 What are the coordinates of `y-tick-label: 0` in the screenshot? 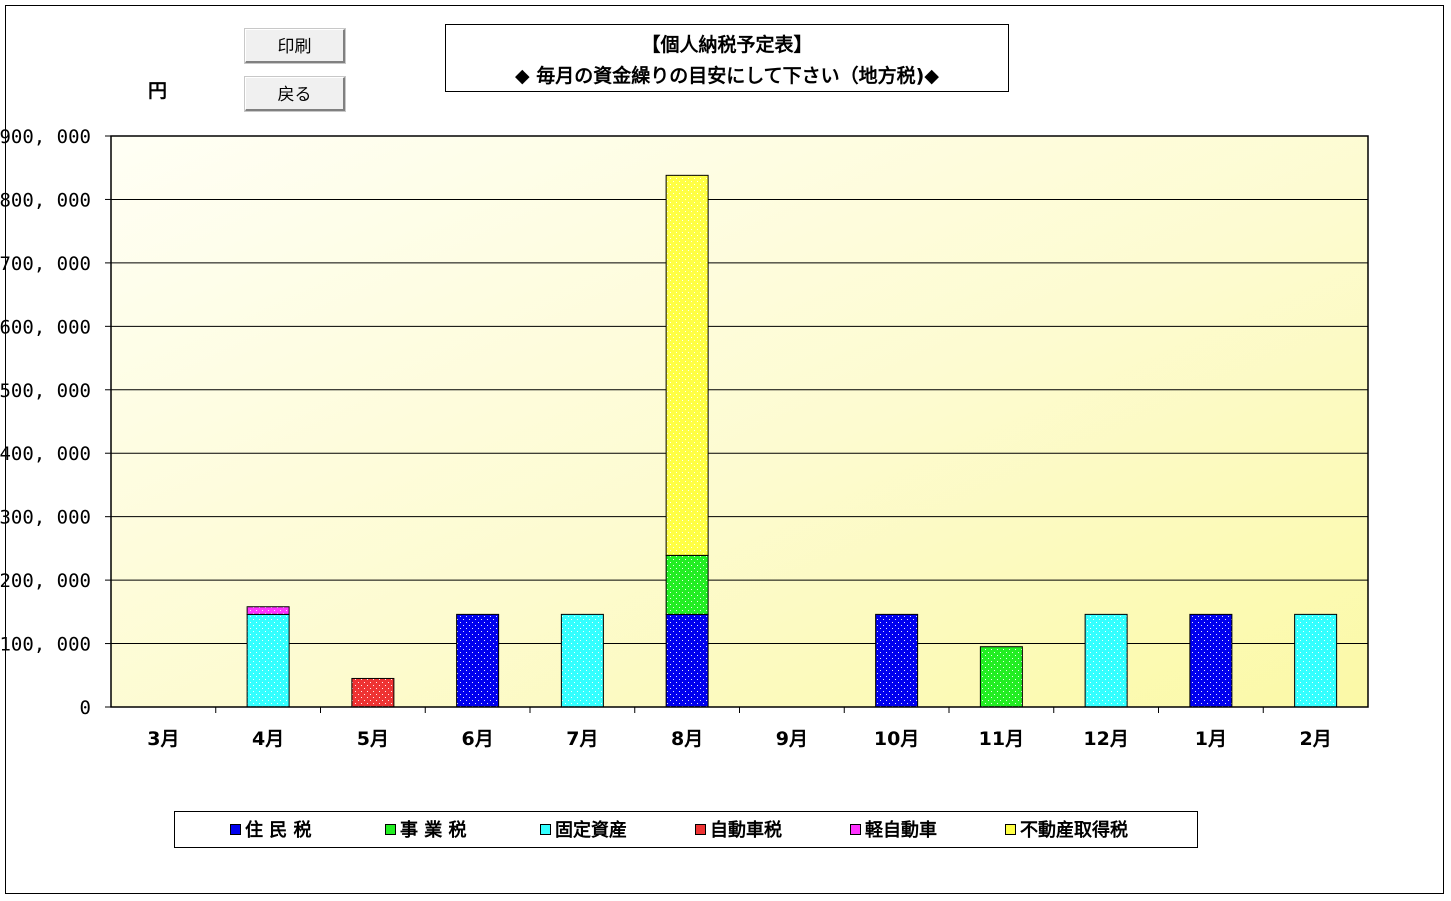 It's located at (85, 708).